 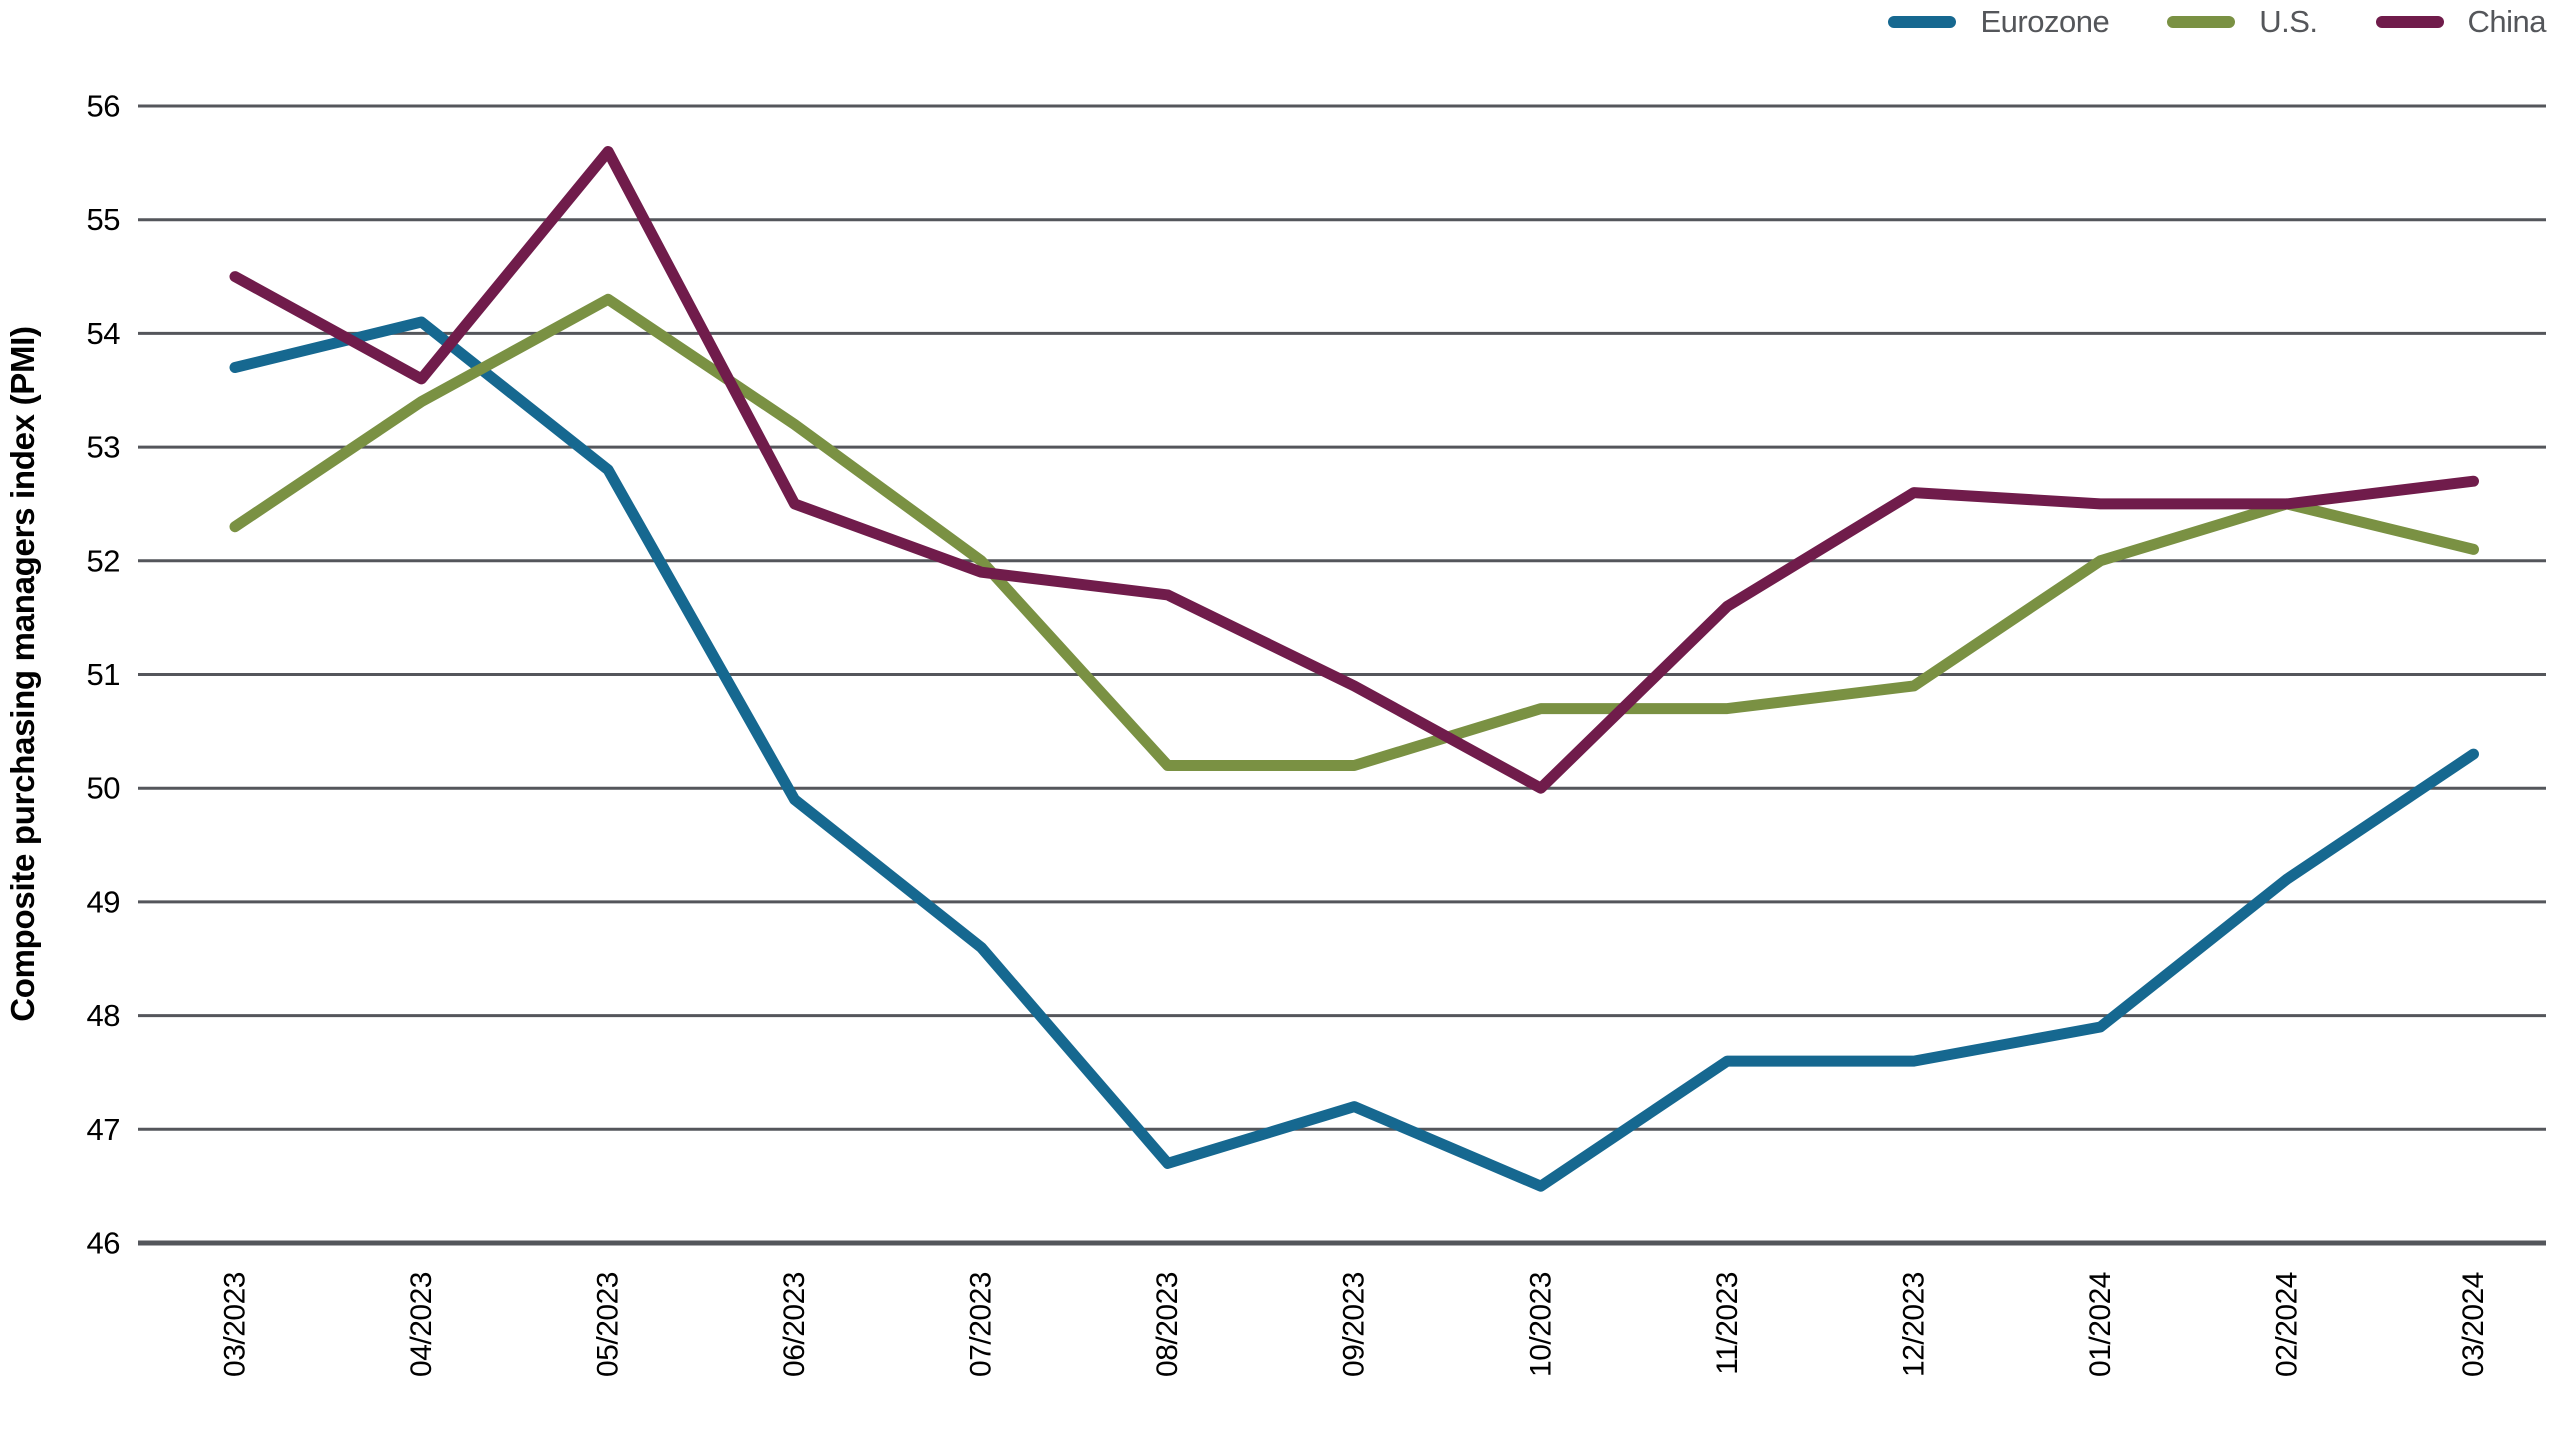 What do you see at coordinates (2100, 1324) in the screenshot?
I see `x-tick-label: 01/2024` at bounding box center [2100, 1324].